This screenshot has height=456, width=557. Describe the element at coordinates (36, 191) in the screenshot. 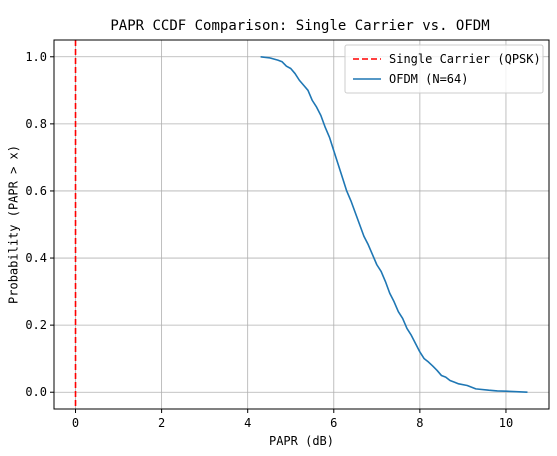

I see `y-tick-label: 0.6` at that location.